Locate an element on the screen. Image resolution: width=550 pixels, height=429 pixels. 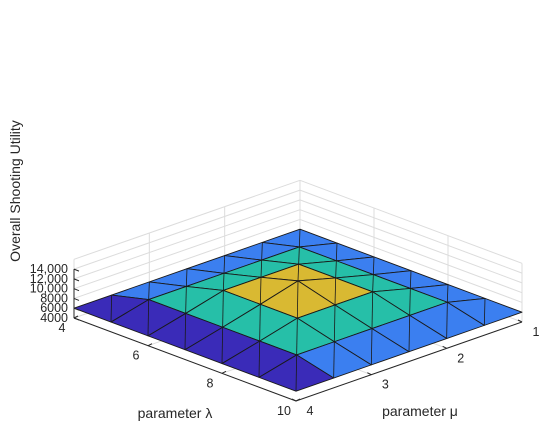
z-tick-label: 6000 is located at coordinates (54, 308).